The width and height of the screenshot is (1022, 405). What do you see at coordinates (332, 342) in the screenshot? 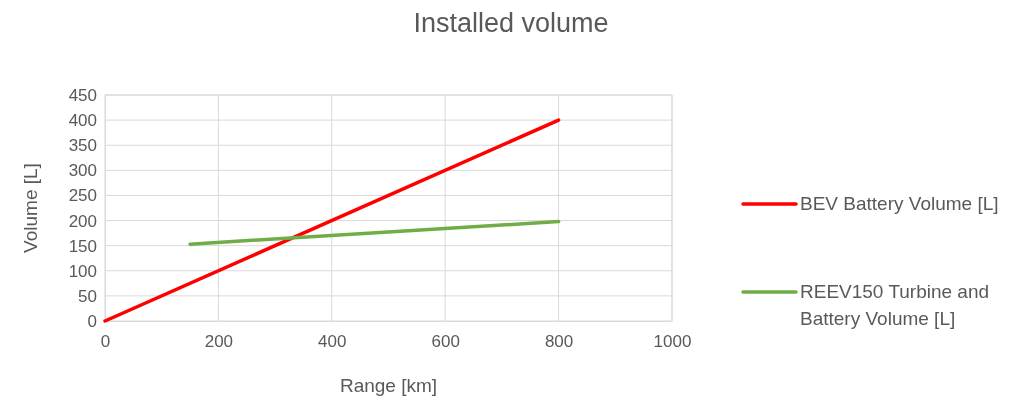
I see `x-tick-label: 400` at bounding box center [332, 342].